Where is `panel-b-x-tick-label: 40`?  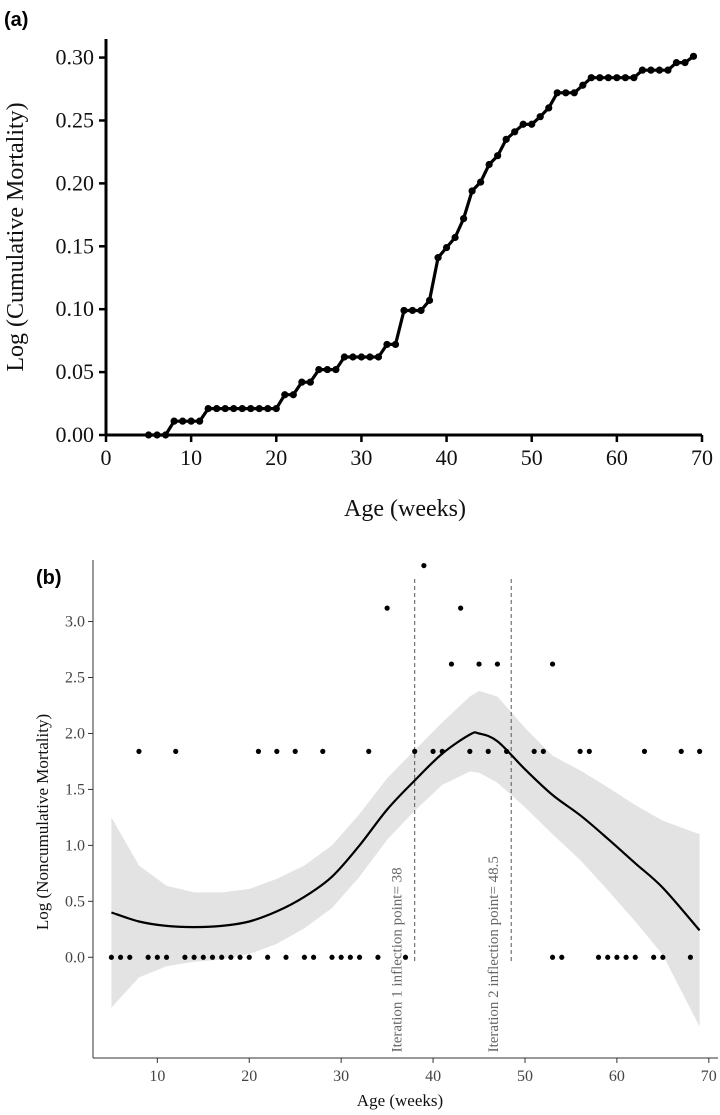
panel-b-x-tick-label: 40 is located at coordinates (433, 1076).